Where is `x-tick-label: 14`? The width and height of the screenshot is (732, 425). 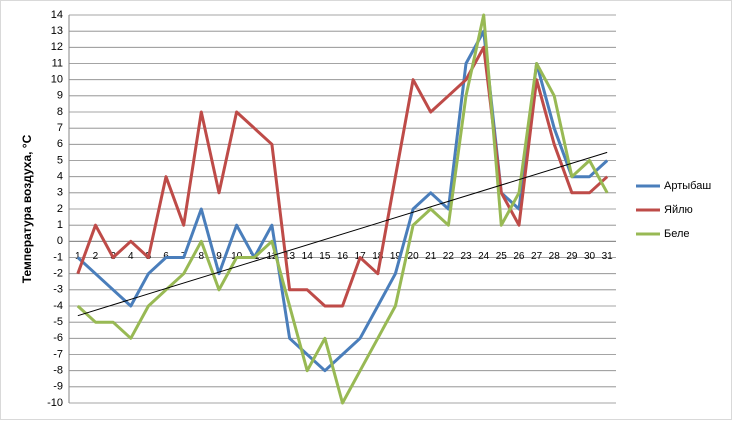 x-tick-label: 14 is located at coordinates (308, 256).